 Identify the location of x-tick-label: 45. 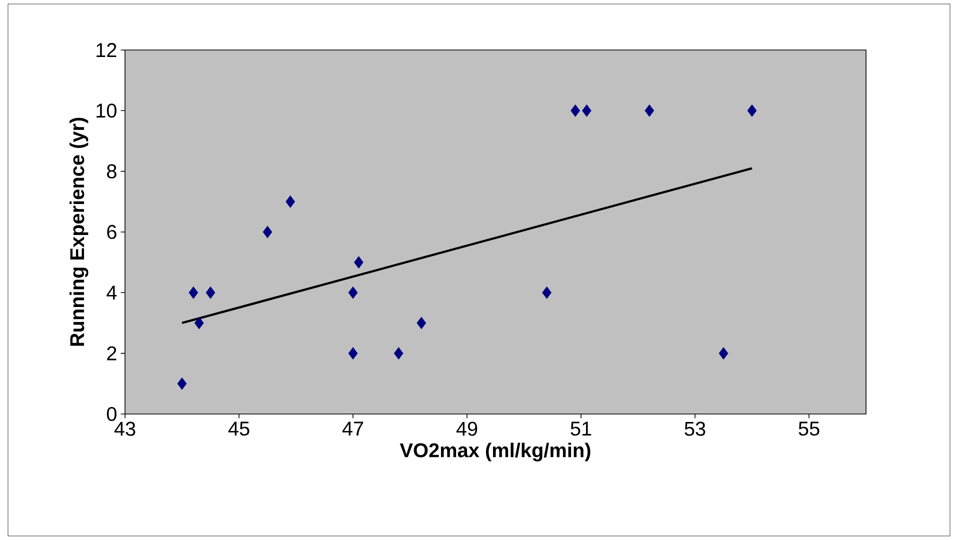
(239, 429).